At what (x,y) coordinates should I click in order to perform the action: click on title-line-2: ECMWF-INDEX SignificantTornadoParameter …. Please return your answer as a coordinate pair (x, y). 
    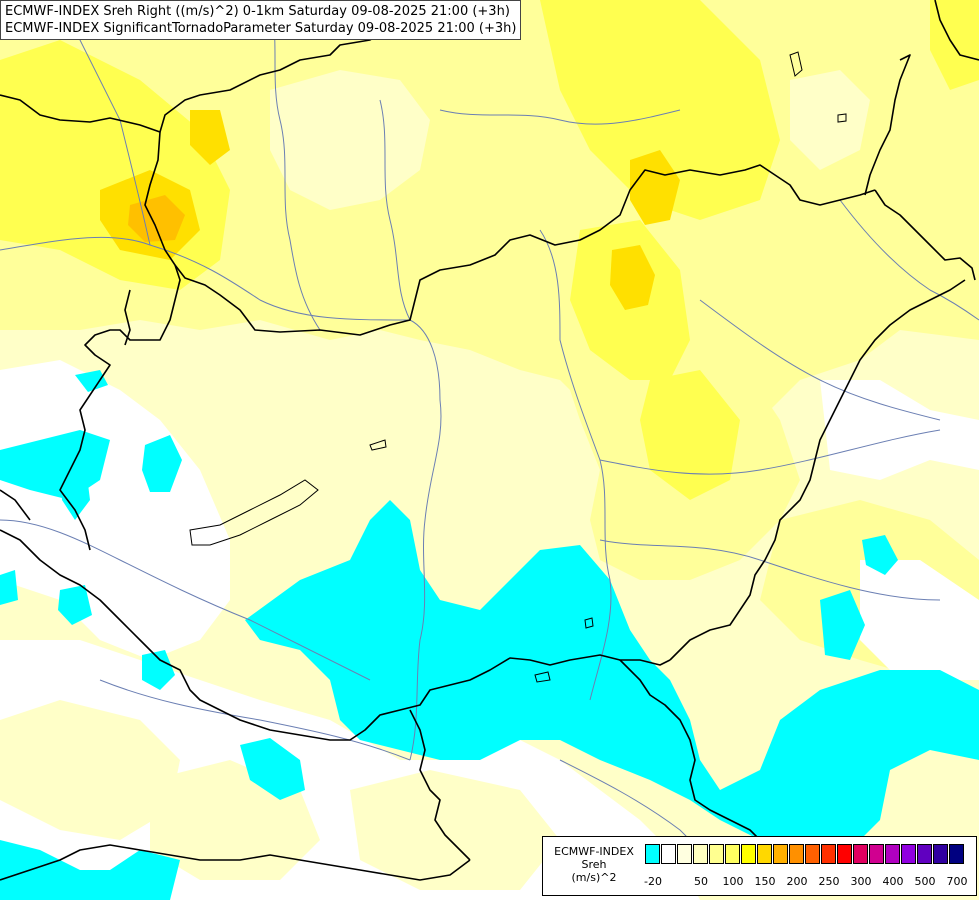
    Looking at the image, I should click on (261, 28).